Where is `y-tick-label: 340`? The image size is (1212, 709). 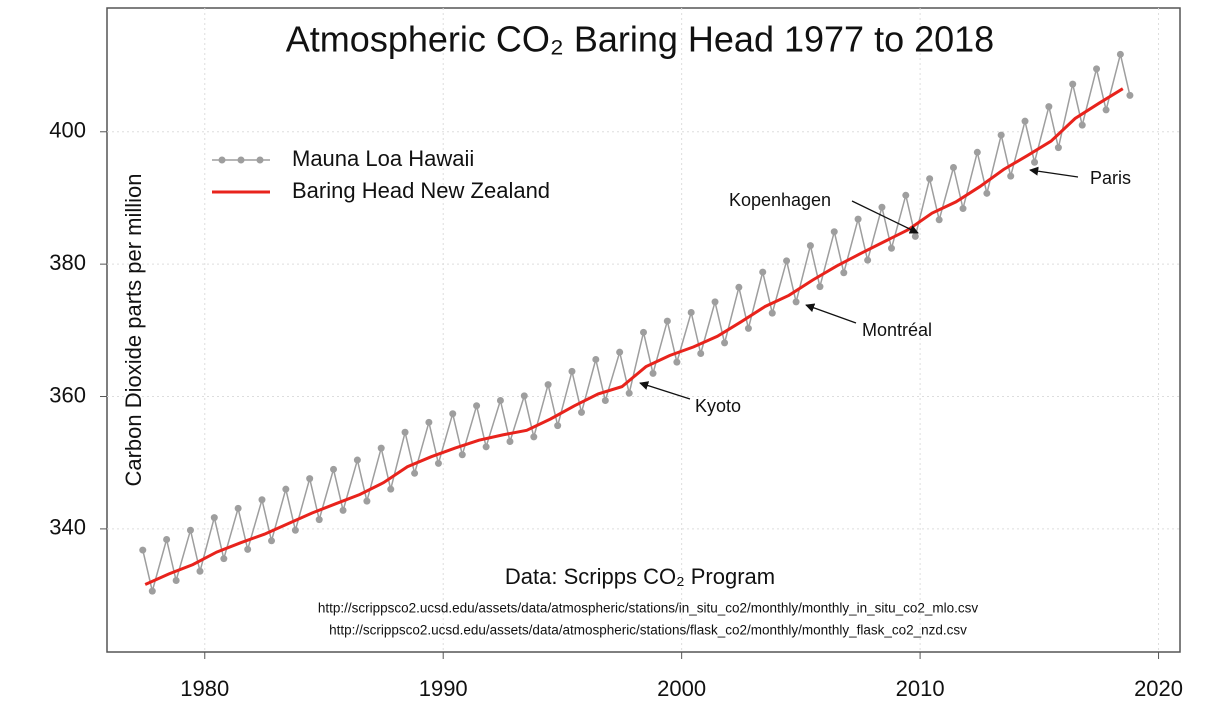 y-tick-label: 340 is located at coordinates (67, 527).